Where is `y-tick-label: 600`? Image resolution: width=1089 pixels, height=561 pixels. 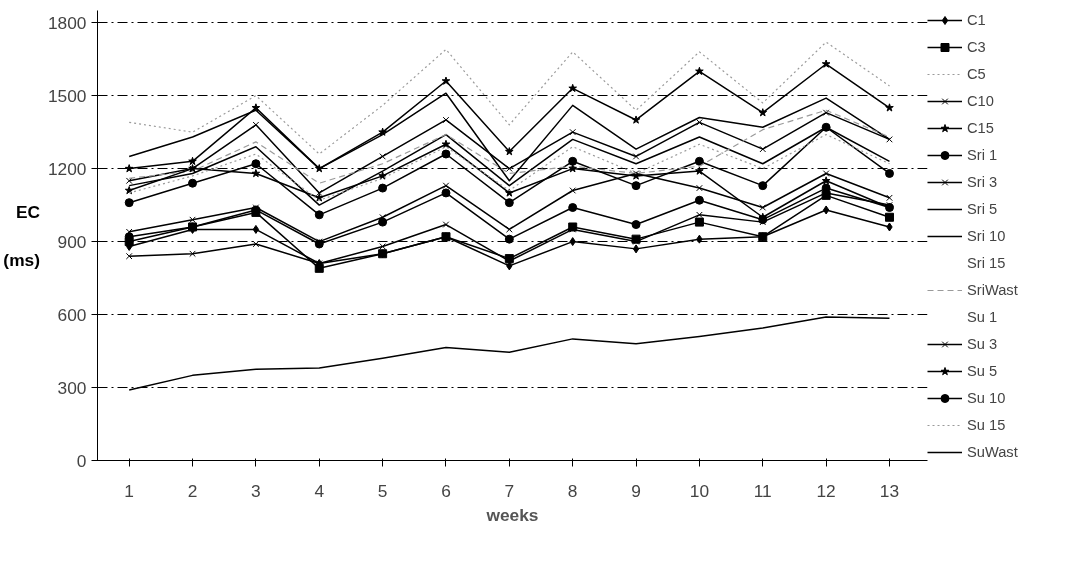 y-tick-label: 600 is located at coordinates (72, 314).